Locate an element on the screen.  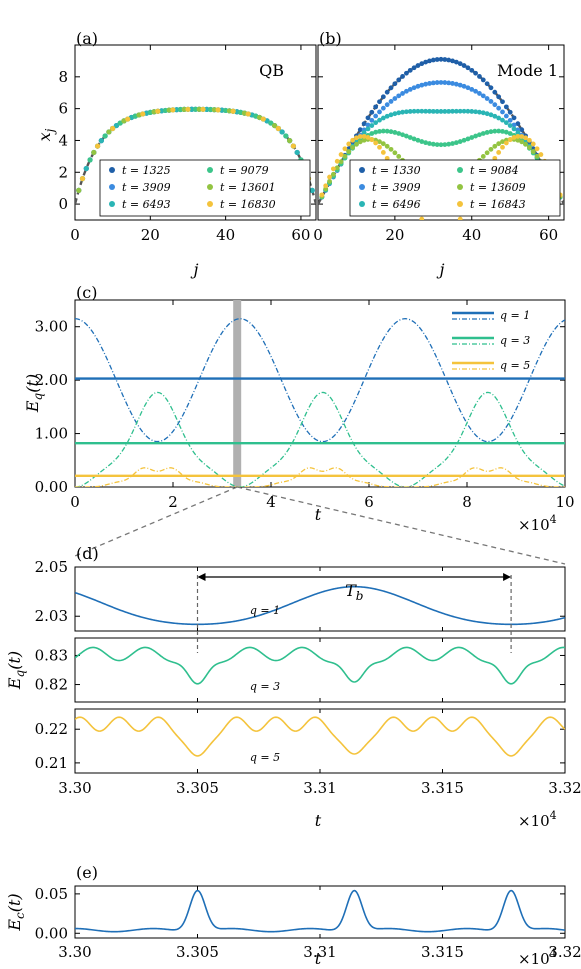
legend-entry-b: t = 13609 is located at coordinates (498, 187).